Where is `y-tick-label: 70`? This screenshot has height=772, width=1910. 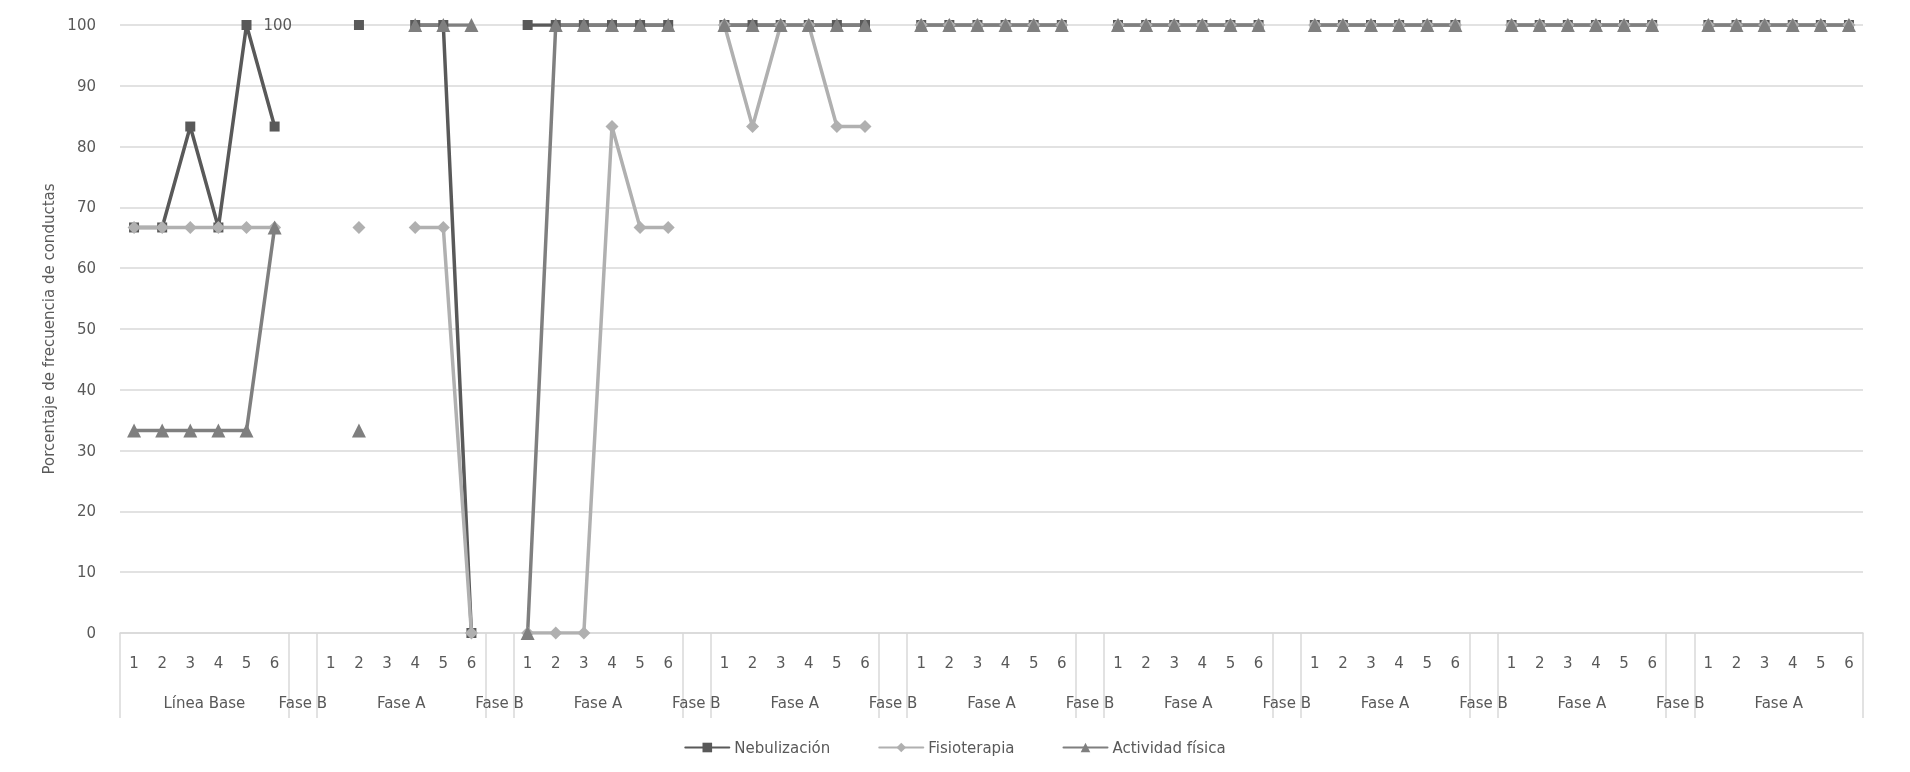
y-tick-label: 70 is located at coordinates (86, 207).